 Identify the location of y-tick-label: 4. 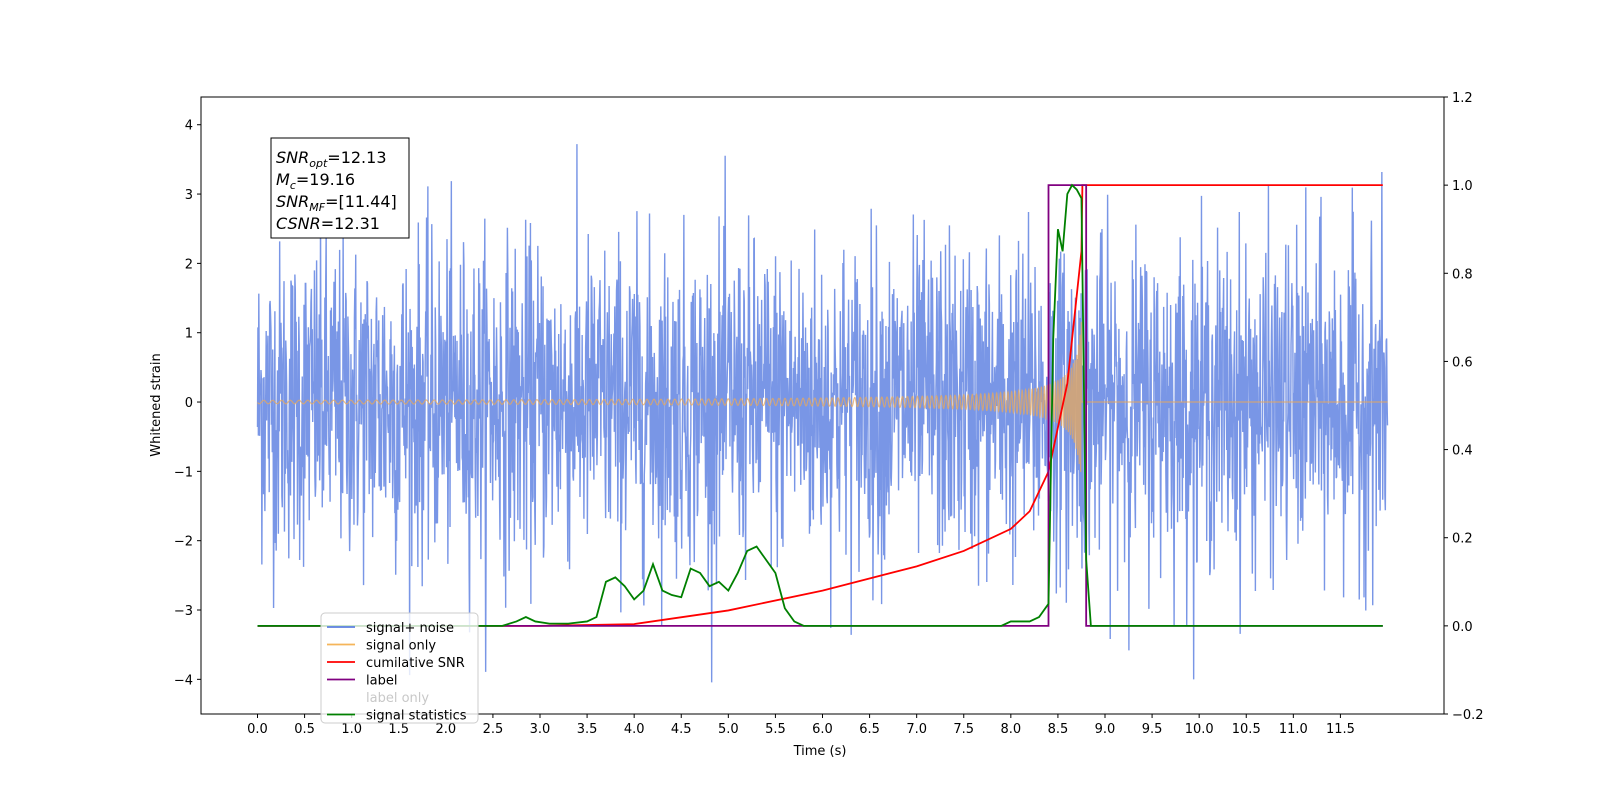
(189, 126).